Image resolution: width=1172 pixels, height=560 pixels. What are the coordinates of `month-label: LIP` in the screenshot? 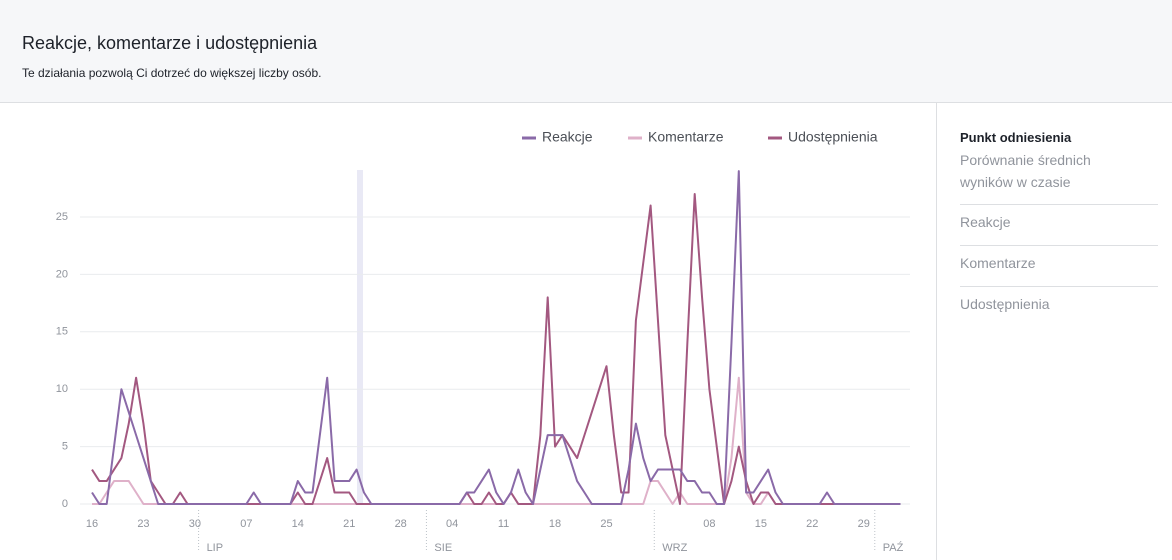 It's located at (215, 548).